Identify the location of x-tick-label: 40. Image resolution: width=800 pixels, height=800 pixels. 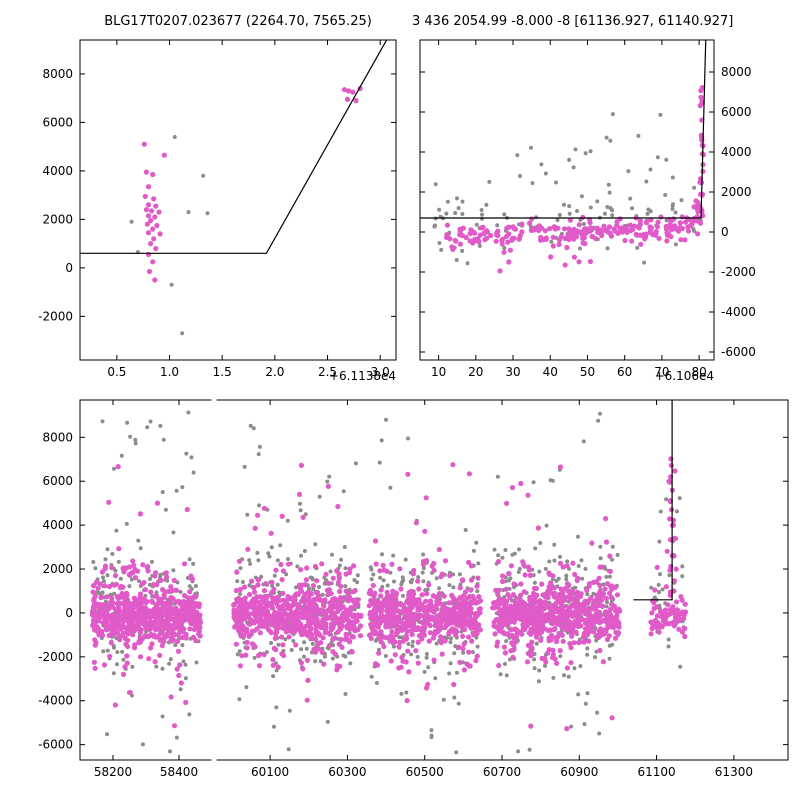
(550, 372).